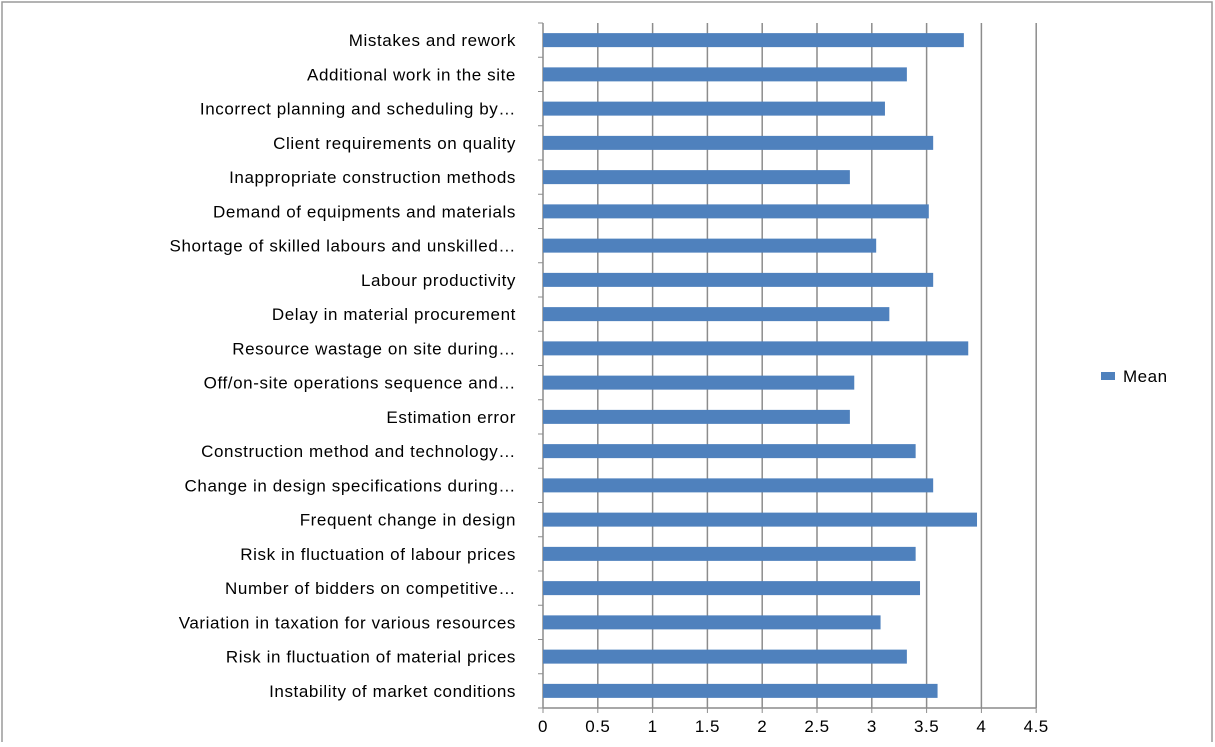 This screenshot has width=1215, height=747. I want to click on legend-label-mean: Mean, so click(1145, 376).